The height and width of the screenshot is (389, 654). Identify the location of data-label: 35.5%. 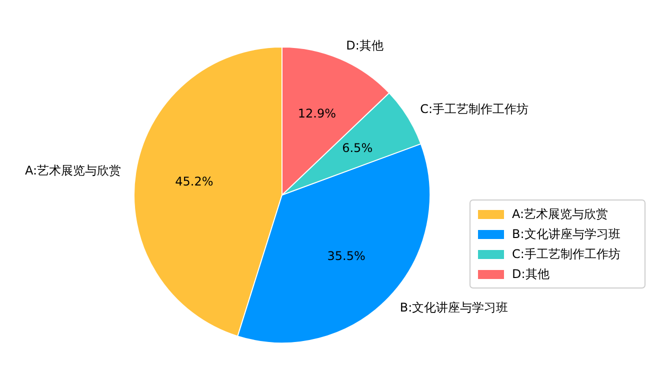
(346, 256).